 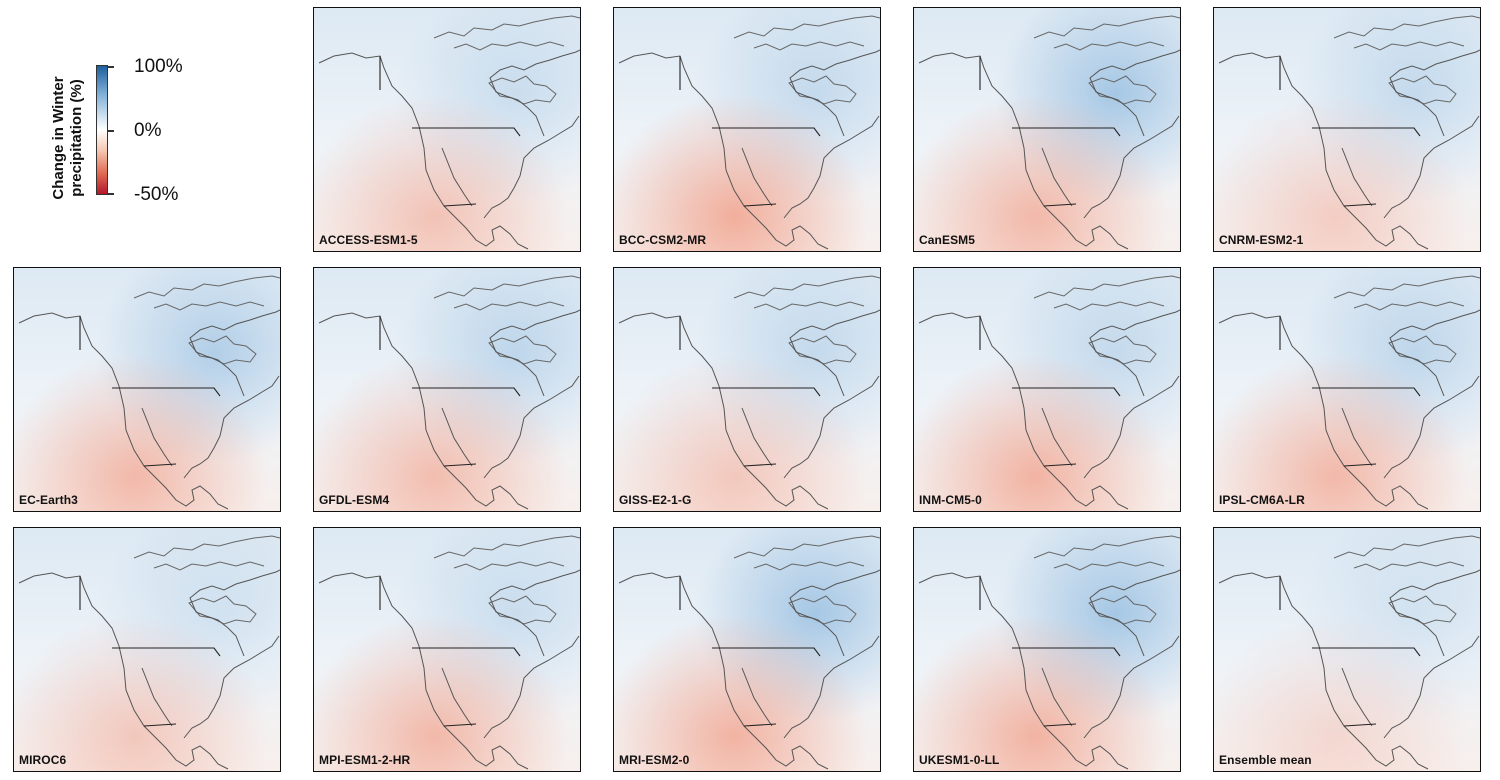 I want to click on panel-model-label: ACCESS-ESM1-5, so click(x=368, y=240).